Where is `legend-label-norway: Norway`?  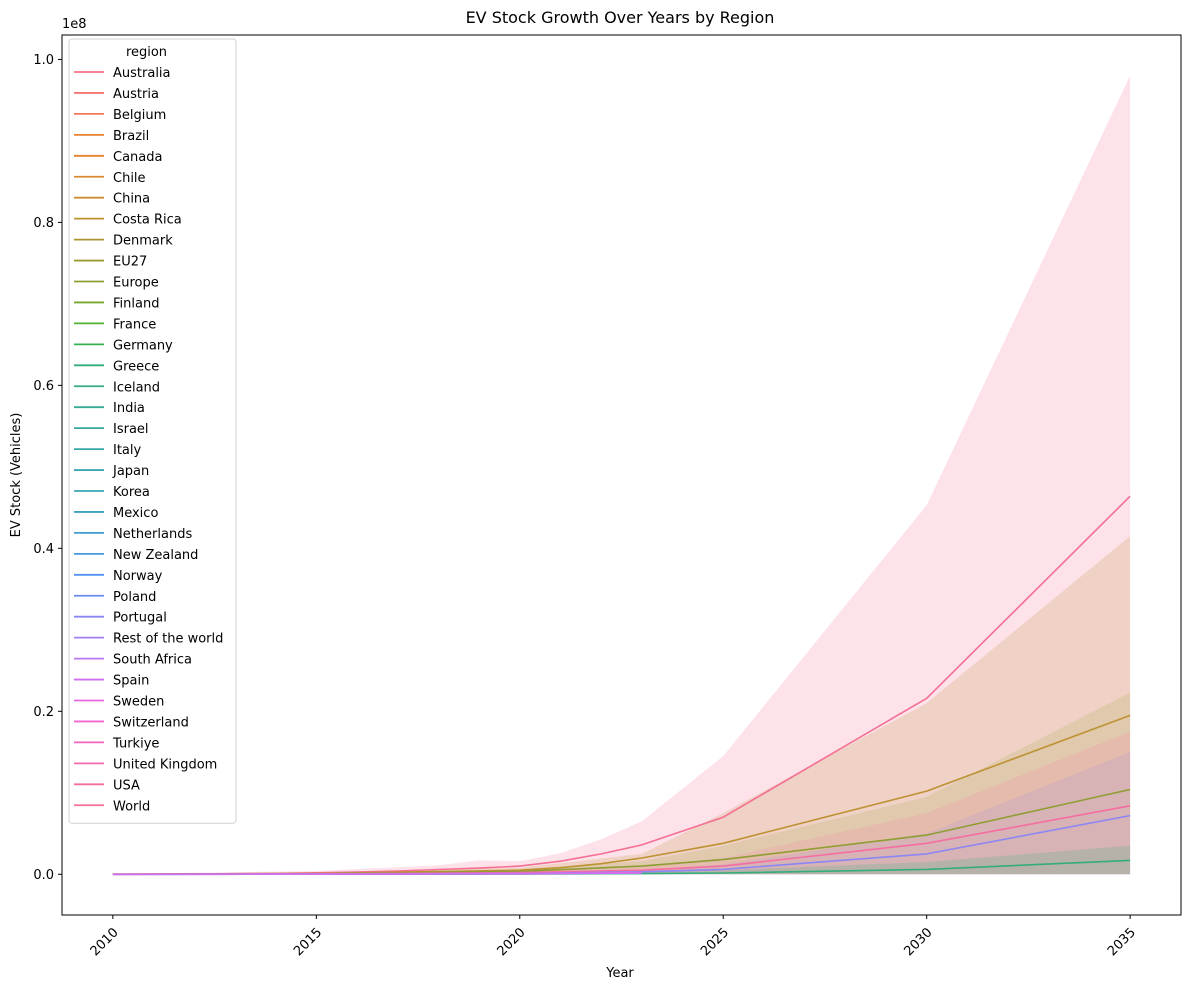
legend-label-norway: Norway is located at coordinates (138, 576).